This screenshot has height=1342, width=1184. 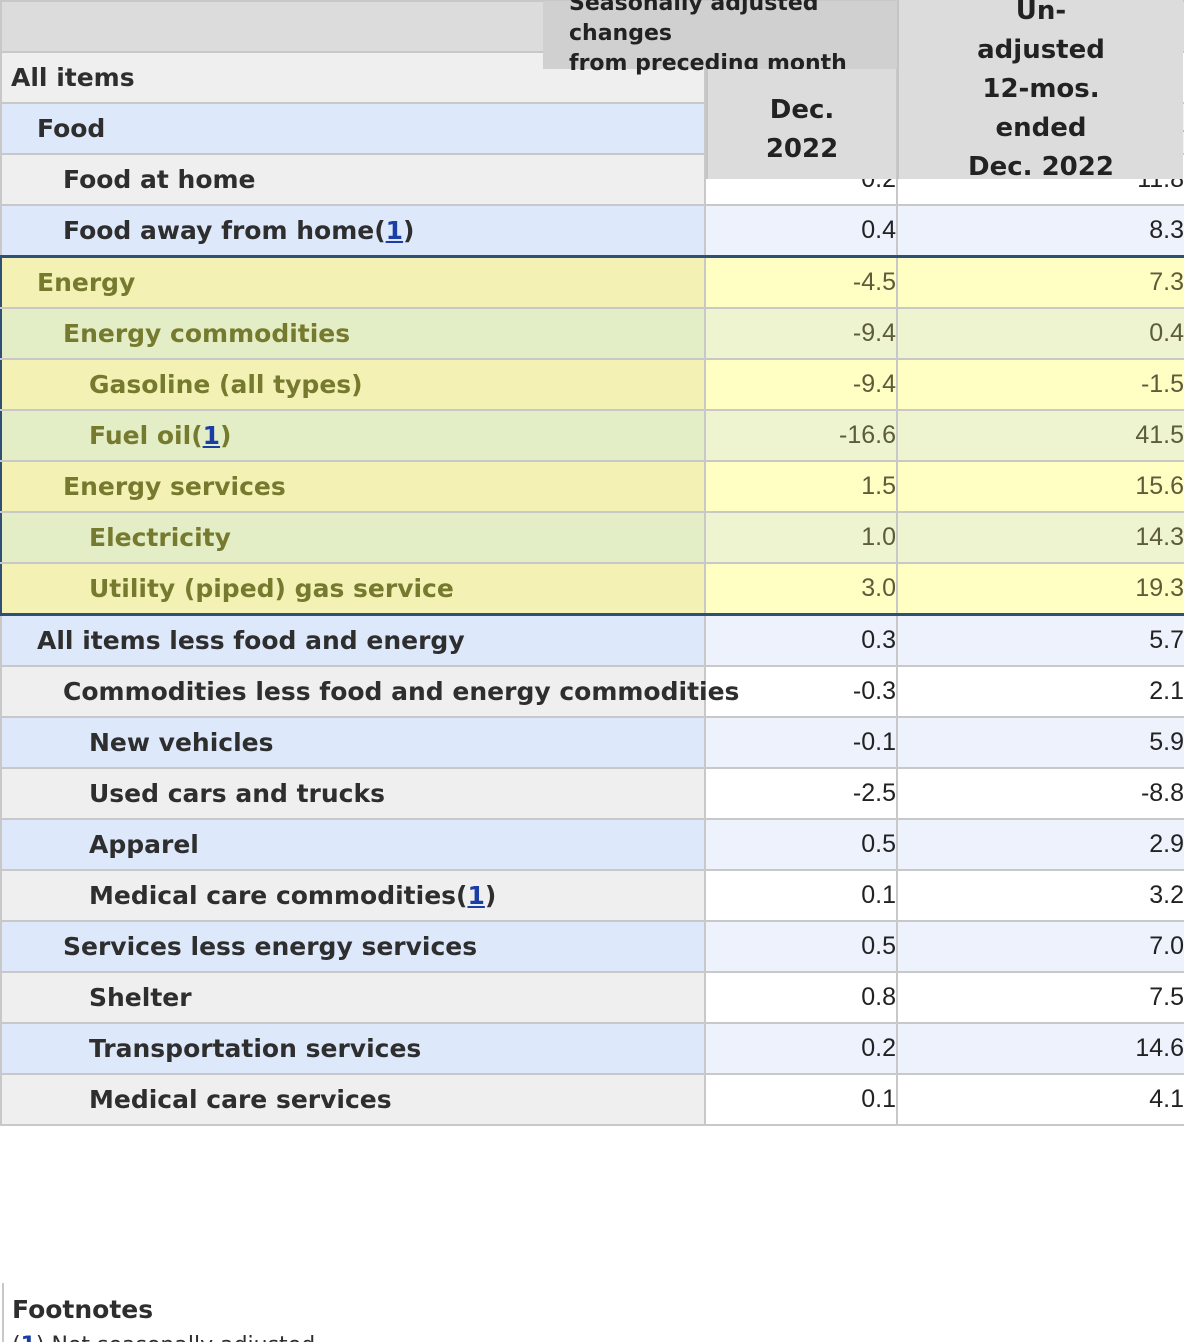 What do you see at coordinates (240, 1099) in the screenshot?
I see `row-label-text: Medical care services` at bounding box center [240, 1099].